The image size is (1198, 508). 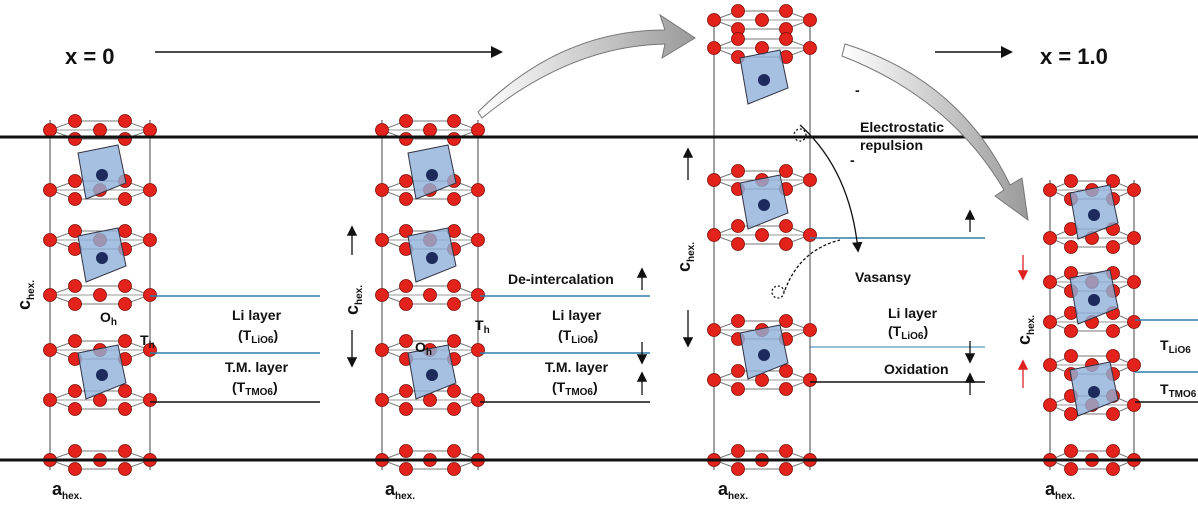 I want to click on li-notation: TLiO6, so click(x=1175, y=346).